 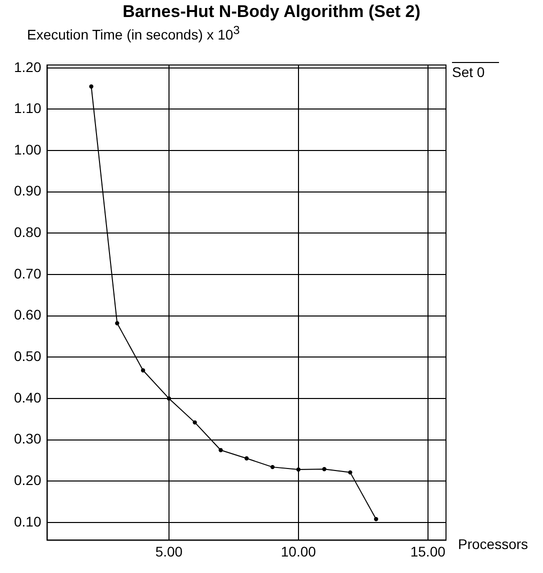 What do you see at coordinates (28, 314) in the screenshot?
I see `y-tick-label: 0.60` at bounding box center [28, 314].